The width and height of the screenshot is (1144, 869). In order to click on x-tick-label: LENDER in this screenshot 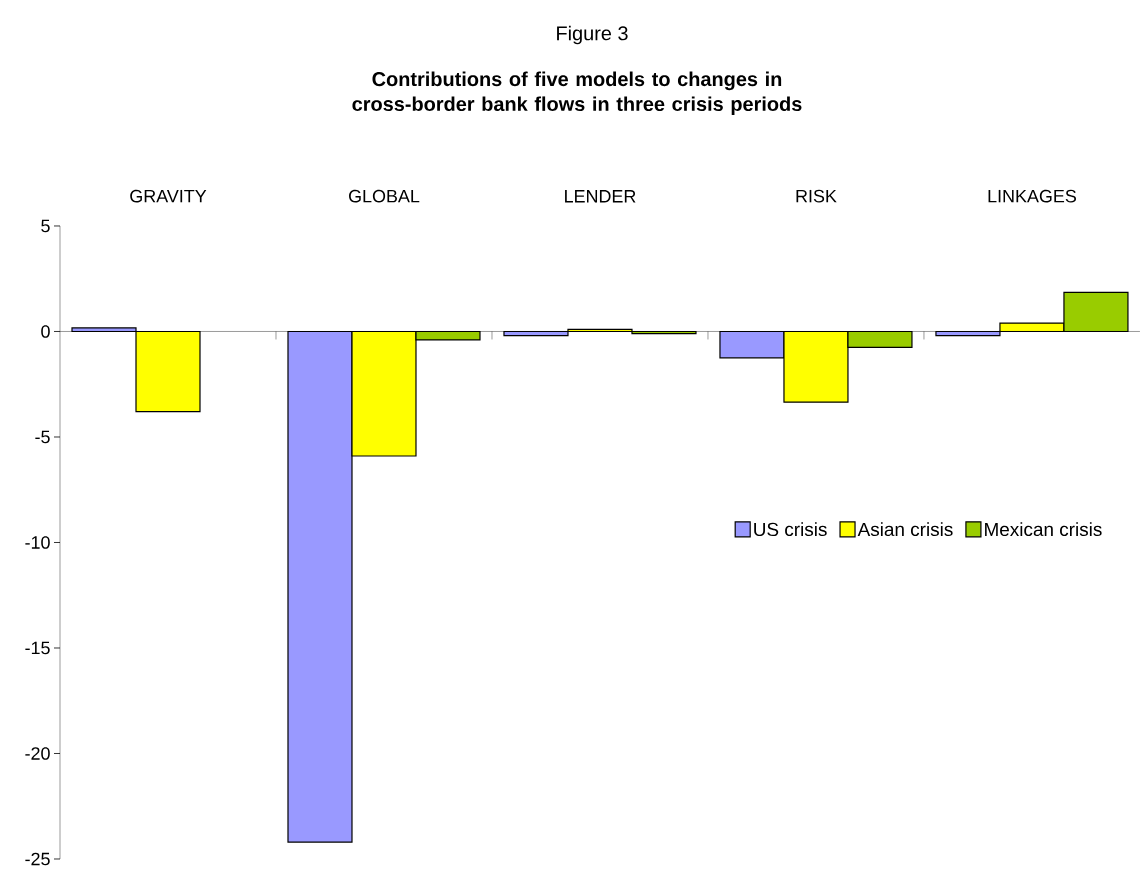, I will do `click(600, 196)`.